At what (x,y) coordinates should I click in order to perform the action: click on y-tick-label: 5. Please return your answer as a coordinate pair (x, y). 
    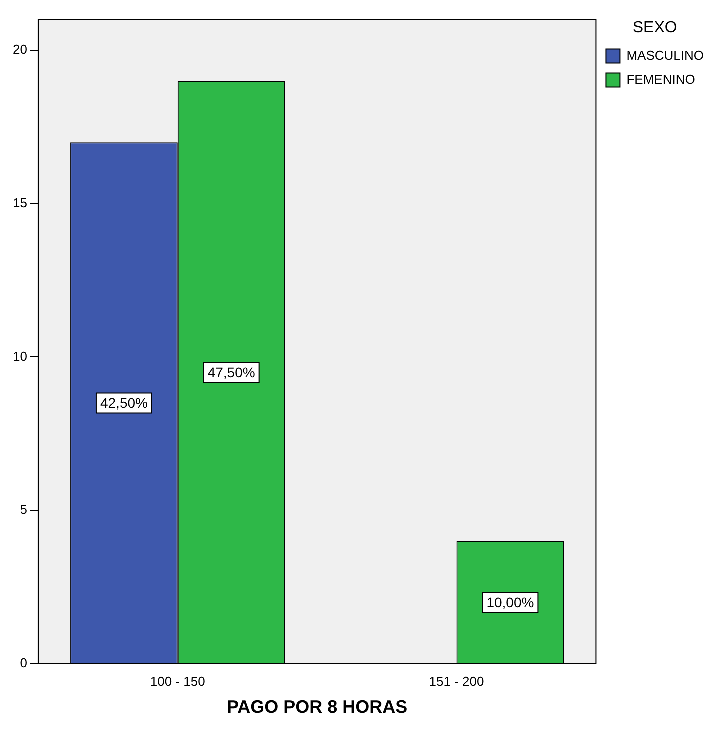
    Looking at the image, I should click on (24, 510).